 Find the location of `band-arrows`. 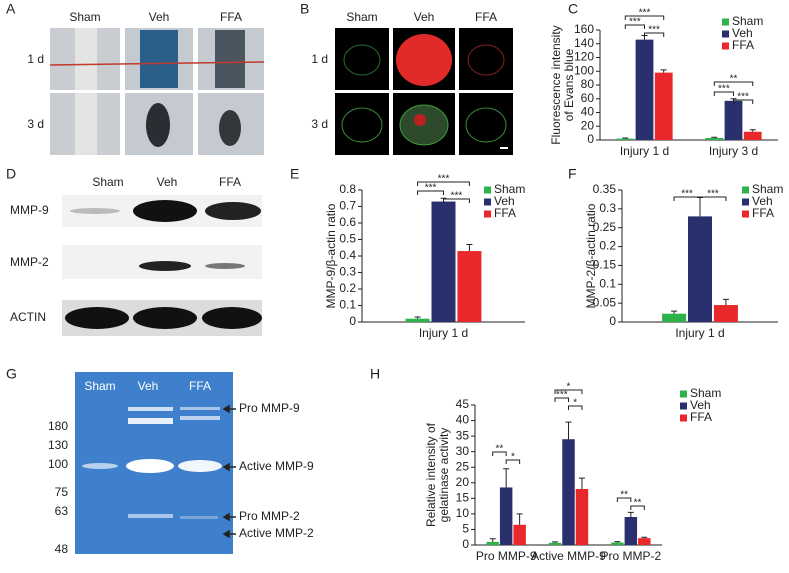

band-arrows is located at coordinates (229, 471).